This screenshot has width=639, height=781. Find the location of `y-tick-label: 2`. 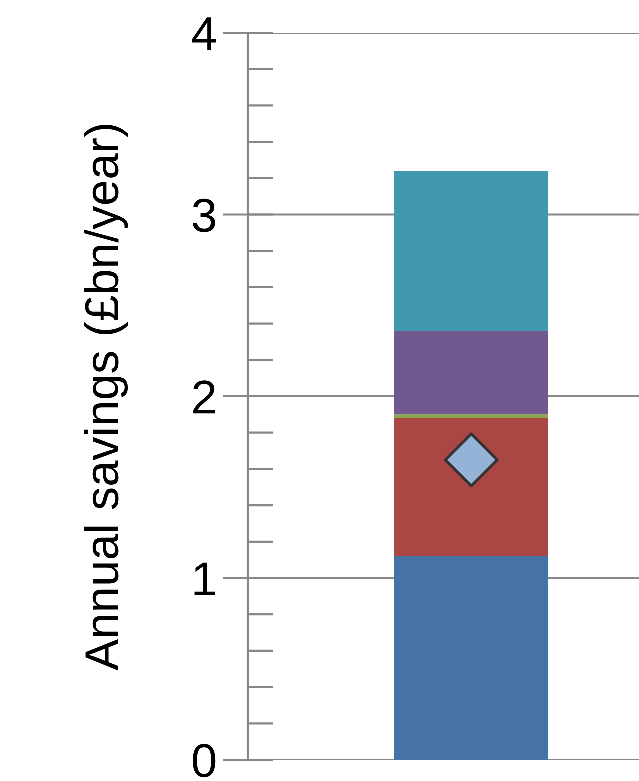

y-tick-label: 2 is located at coordinates (205, 397).